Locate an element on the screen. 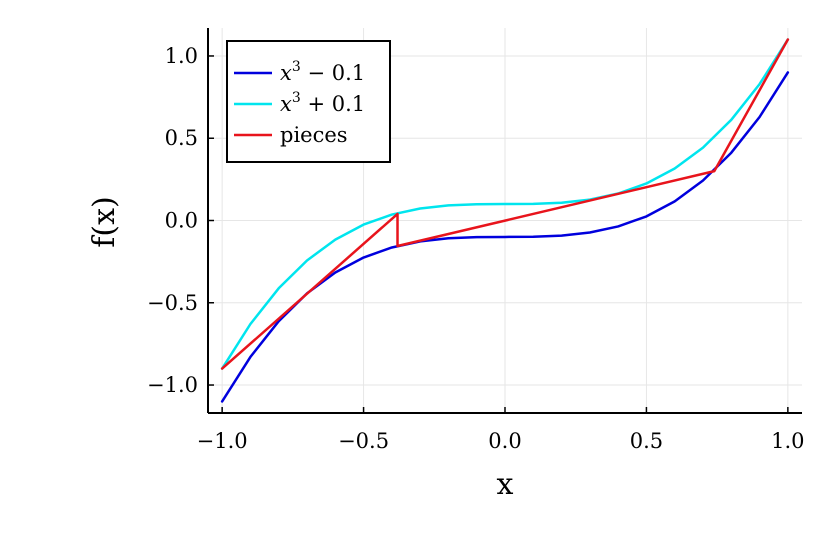 The width and height of the screenshot is (830, 554). y-tick-label: −1.0 is located at coordinates (172, 385).